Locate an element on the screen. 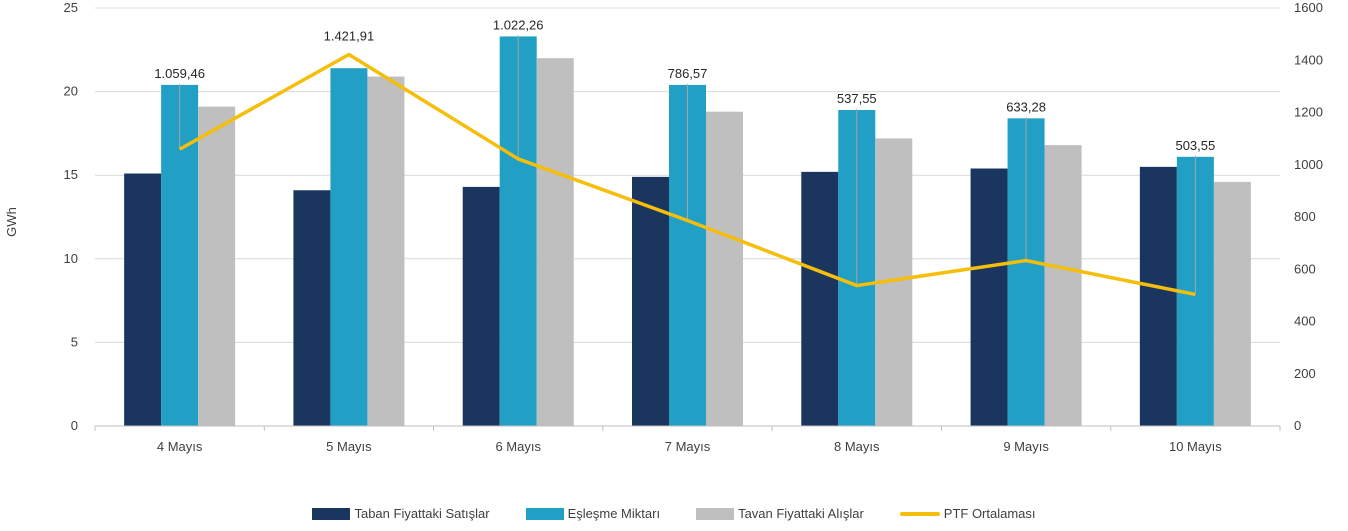  data-label: 1.421,91 is located at coordinates (349, 36).